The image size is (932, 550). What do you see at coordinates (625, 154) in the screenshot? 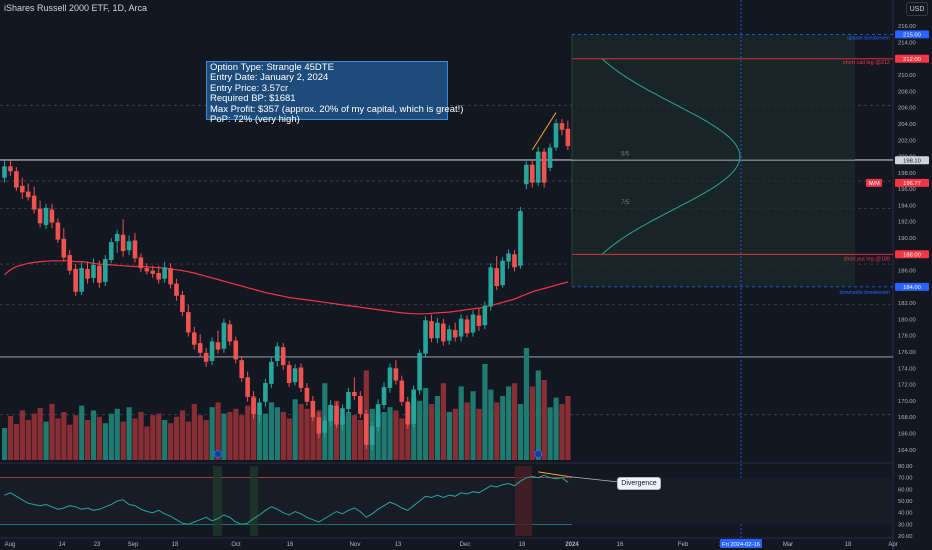
I see `gauss-label: 5/5` at bounding box center [625, 154].